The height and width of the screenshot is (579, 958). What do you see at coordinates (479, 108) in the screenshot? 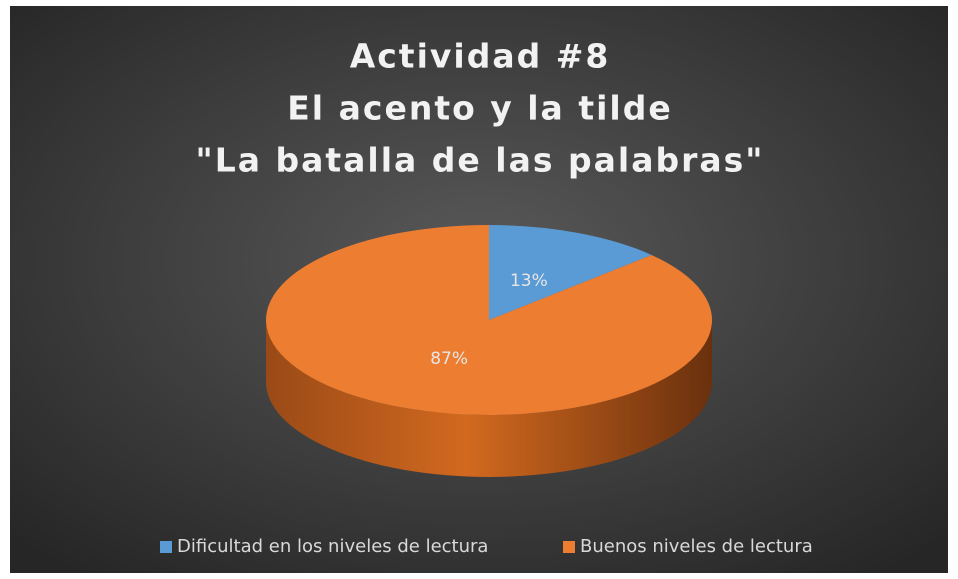
I see `chart-title: El acento y la tilde` at bounding box center [479, 108].